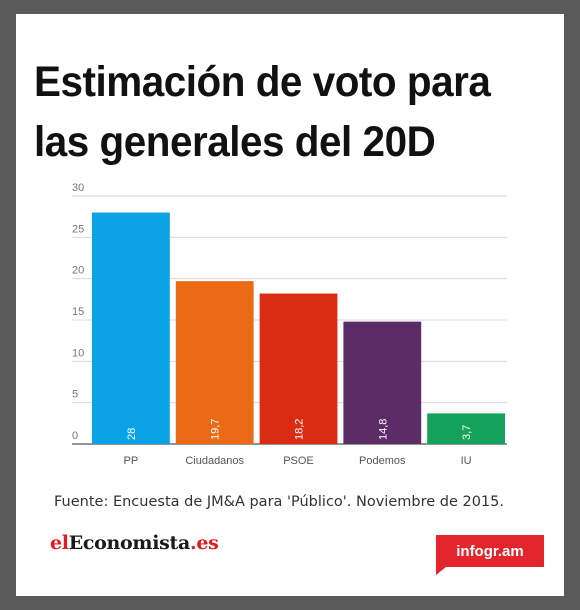 This screenshot has width=580, height=610. Describe the element at coordinates (300, 429) in the screenshot. I see `bar-value-label: 18,2` at that location.